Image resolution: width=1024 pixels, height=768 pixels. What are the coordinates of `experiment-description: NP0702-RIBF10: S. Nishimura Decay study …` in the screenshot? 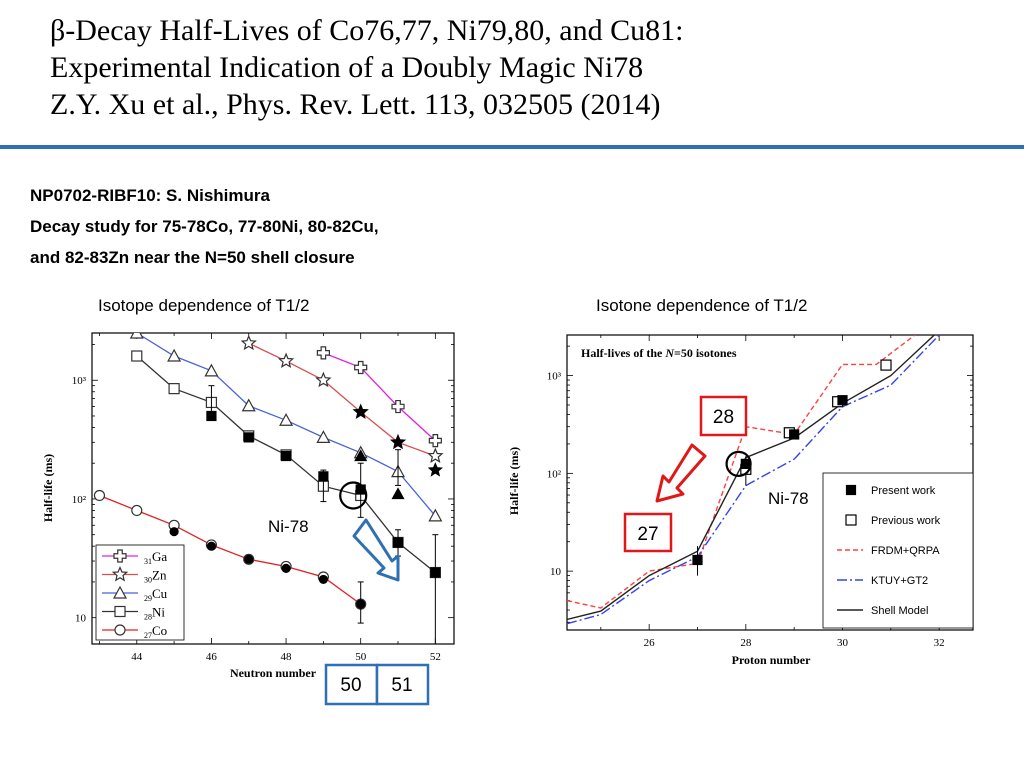 It's located at (204, 226).